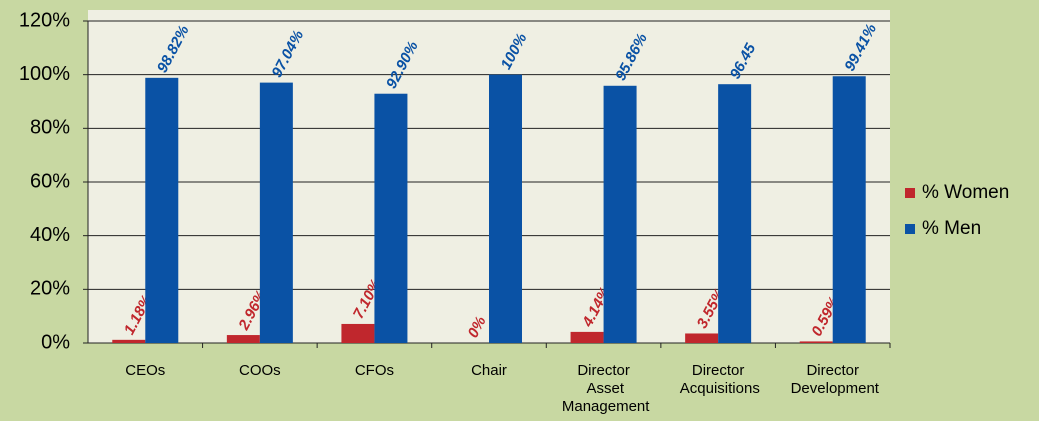 The width and height of the screenshot is (1039, 421). I want to click on x-tick-label: Chair, so click(489, 370).